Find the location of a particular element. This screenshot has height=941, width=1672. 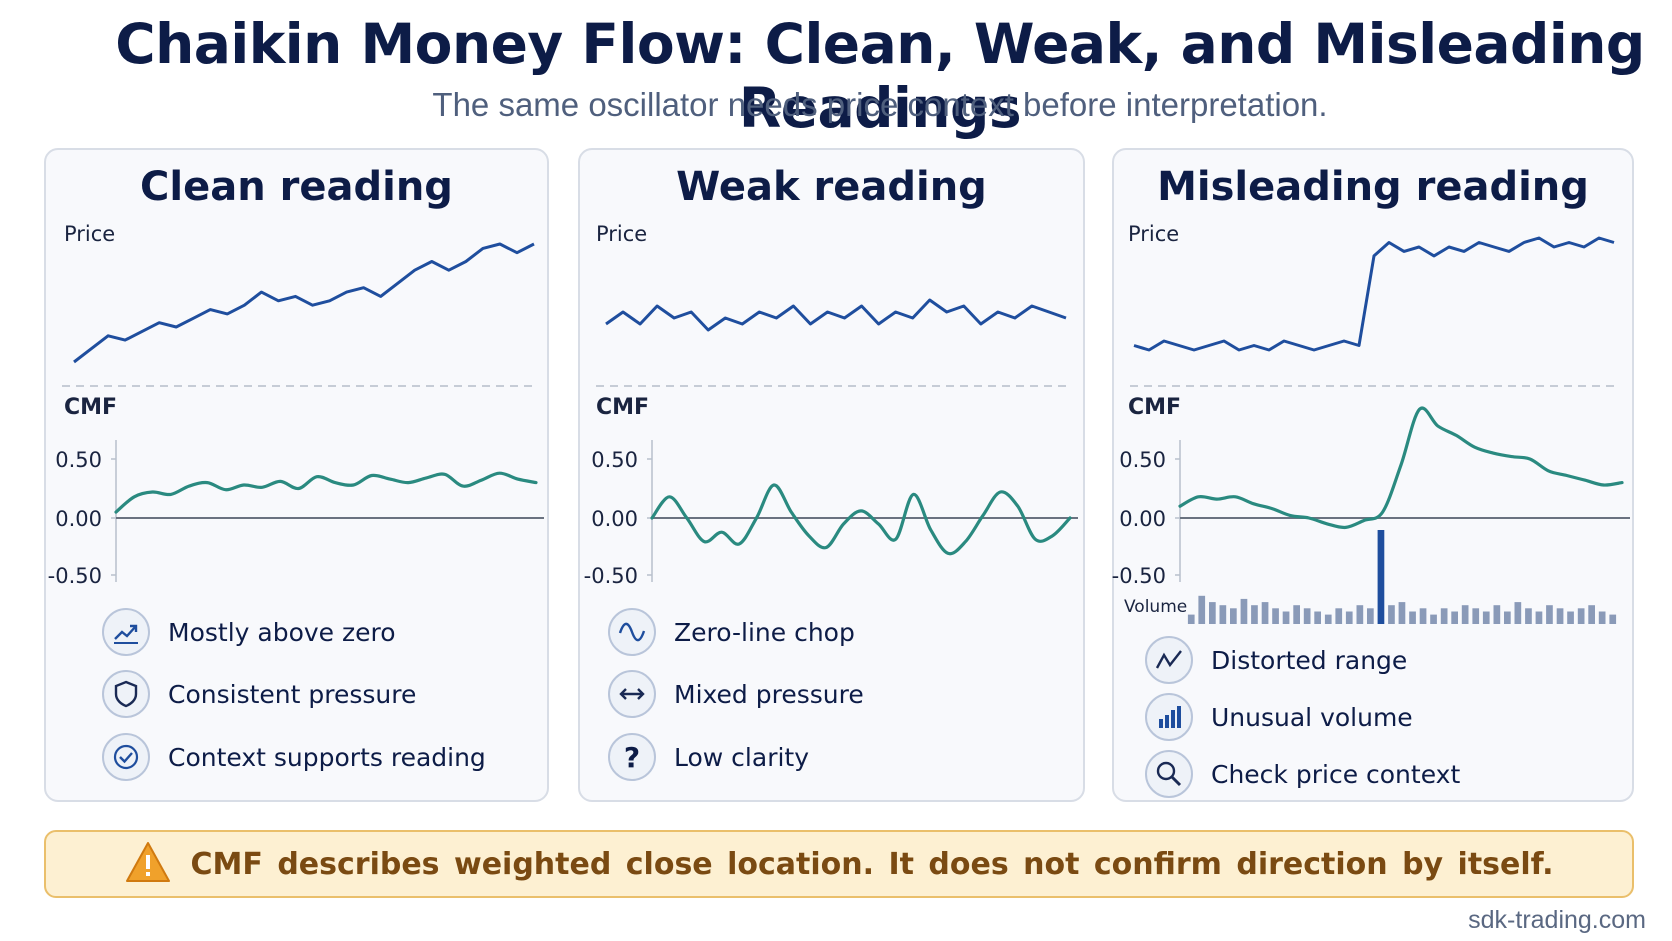

footer-watermark: sdk-trading.com is located at coordinates (1557, 920).